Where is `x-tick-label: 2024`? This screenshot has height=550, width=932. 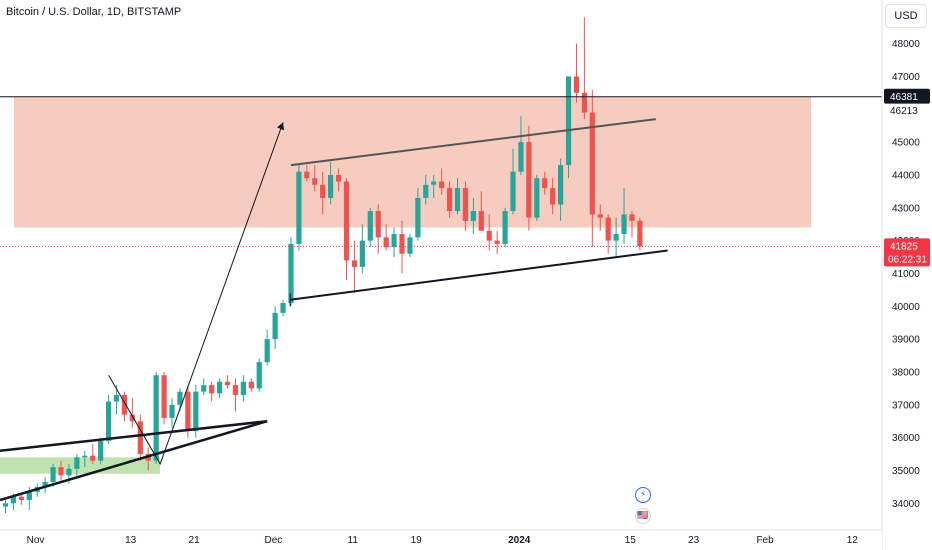 x-tick-label: 2024 is located at coordinates (519, 540).